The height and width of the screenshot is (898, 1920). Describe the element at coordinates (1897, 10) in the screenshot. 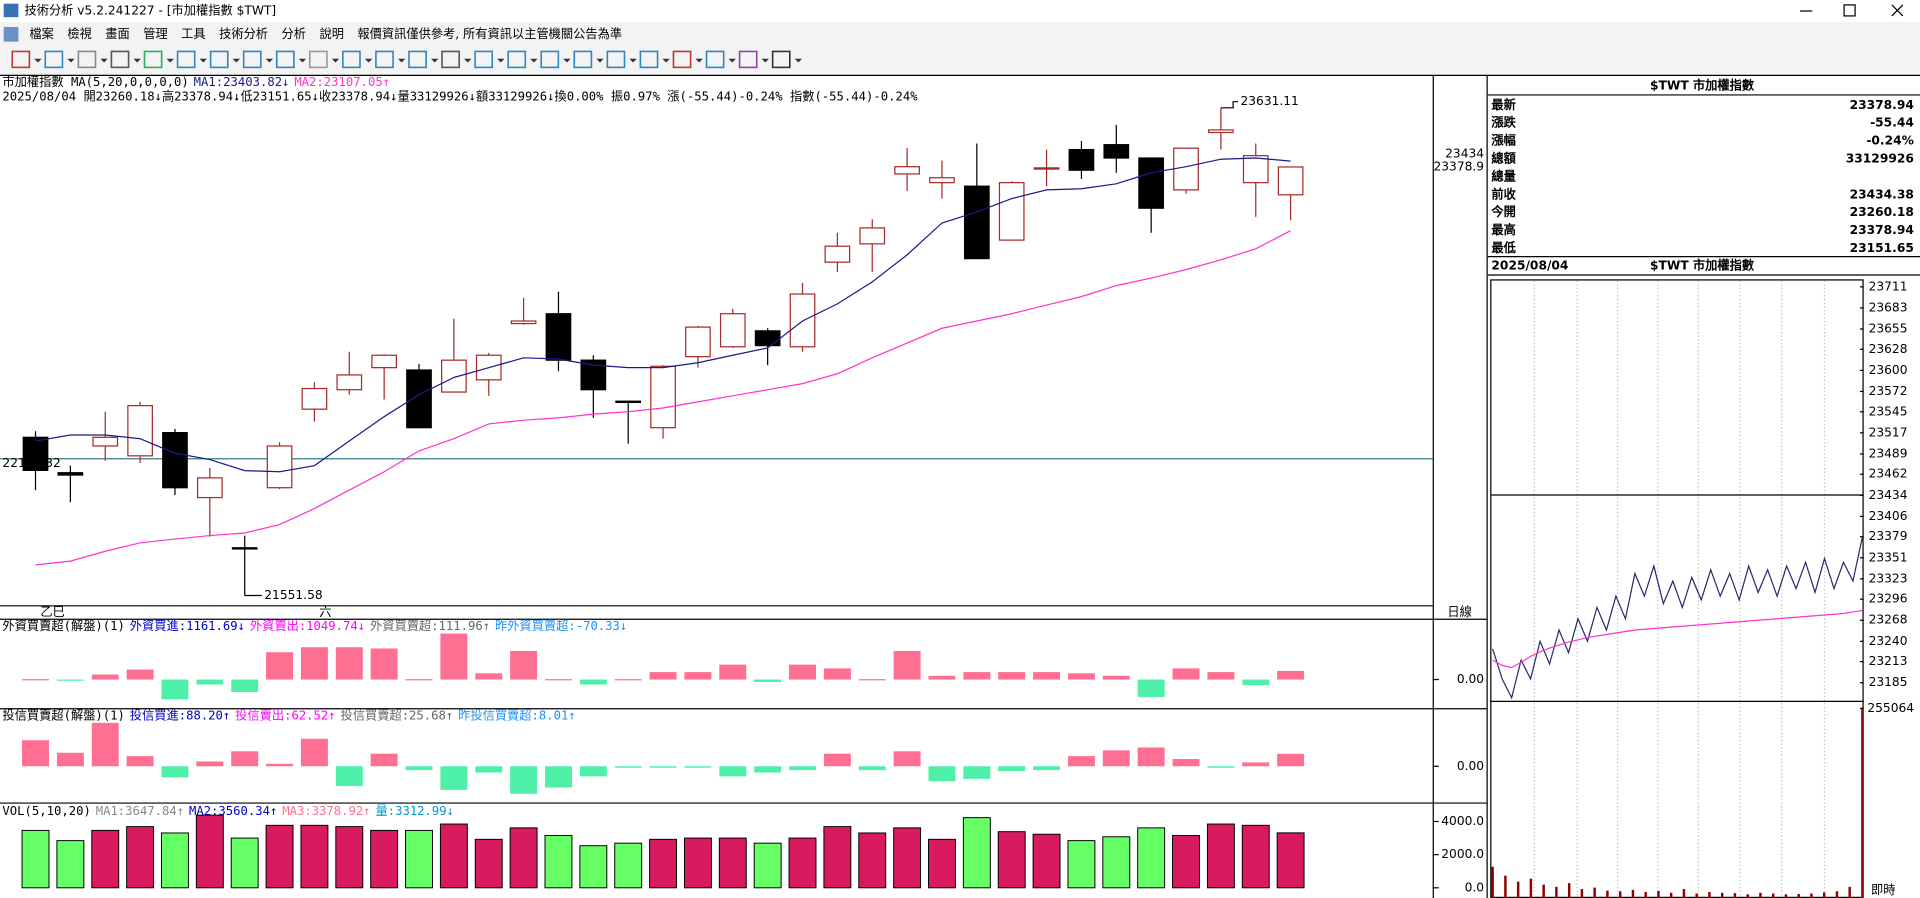

I see `close-button` at that location.